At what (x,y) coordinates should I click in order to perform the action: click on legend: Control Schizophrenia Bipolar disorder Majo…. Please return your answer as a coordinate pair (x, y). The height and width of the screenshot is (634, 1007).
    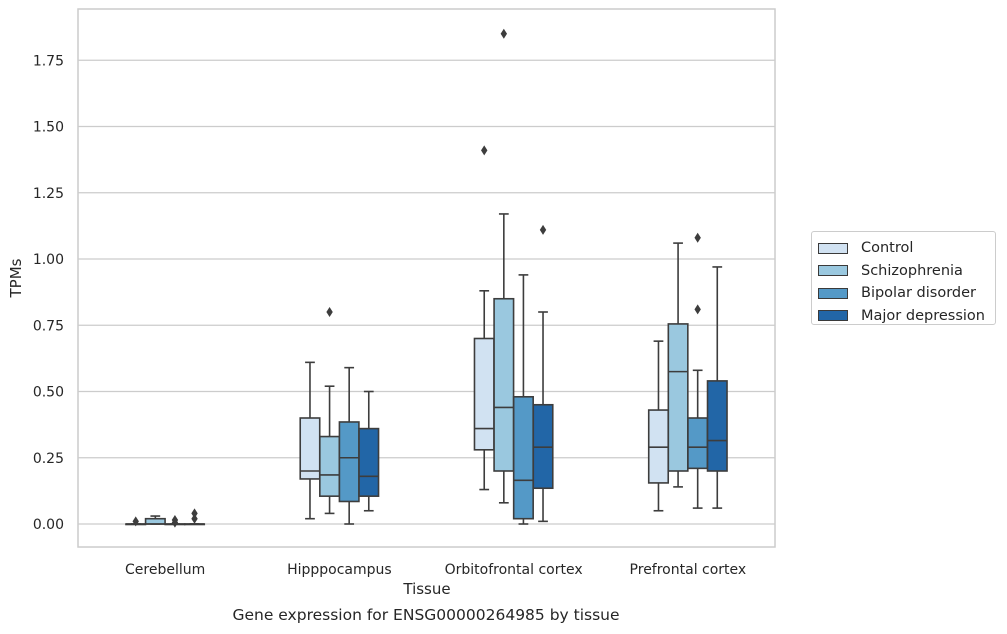
    Looking at the image, I should click on (903, 278).